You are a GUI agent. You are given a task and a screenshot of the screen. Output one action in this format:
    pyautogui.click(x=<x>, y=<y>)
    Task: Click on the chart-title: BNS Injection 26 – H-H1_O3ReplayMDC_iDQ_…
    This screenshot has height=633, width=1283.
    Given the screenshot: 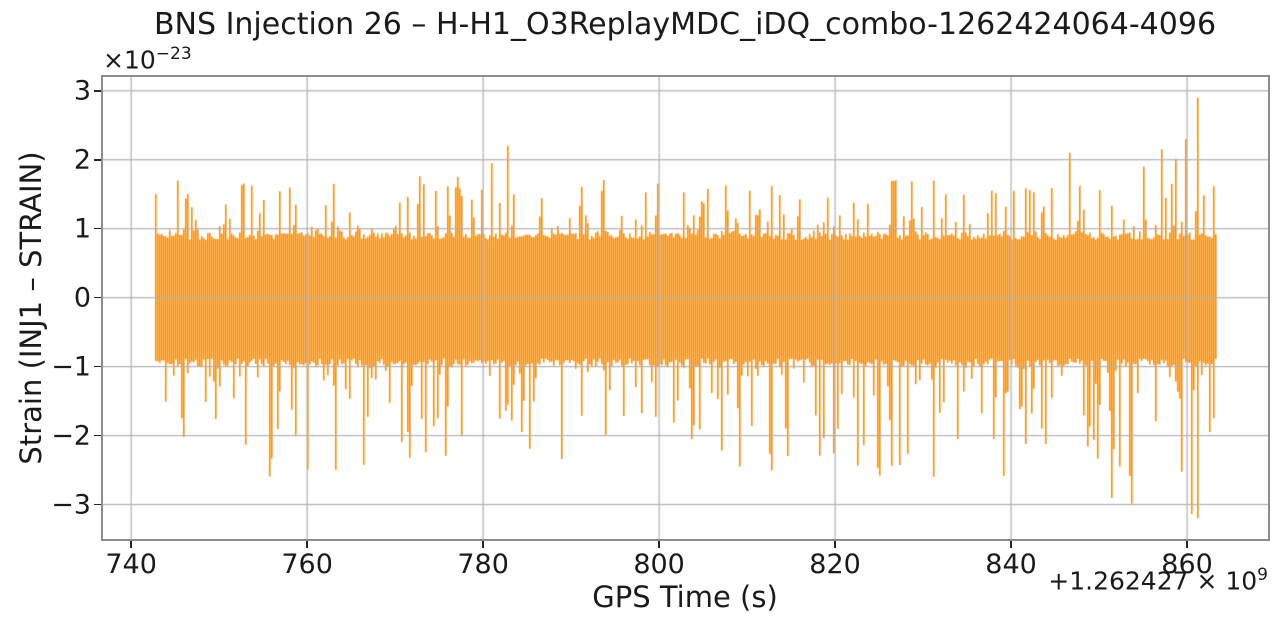 What is the action you would take?
    pyautogui.click(x=685, y=24)
    